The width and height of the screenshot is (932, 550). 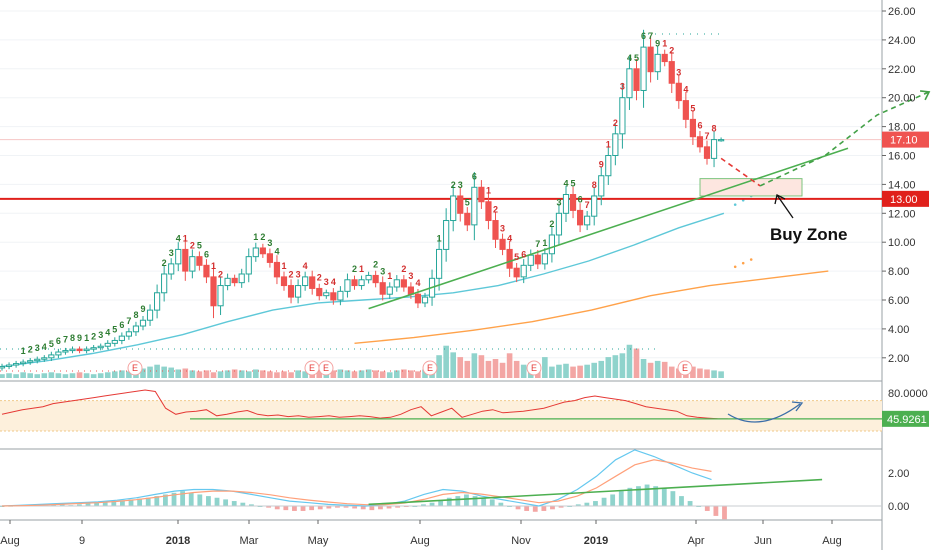 I want to click on ma-slow-extension-dot, so click(x=743, y=263).